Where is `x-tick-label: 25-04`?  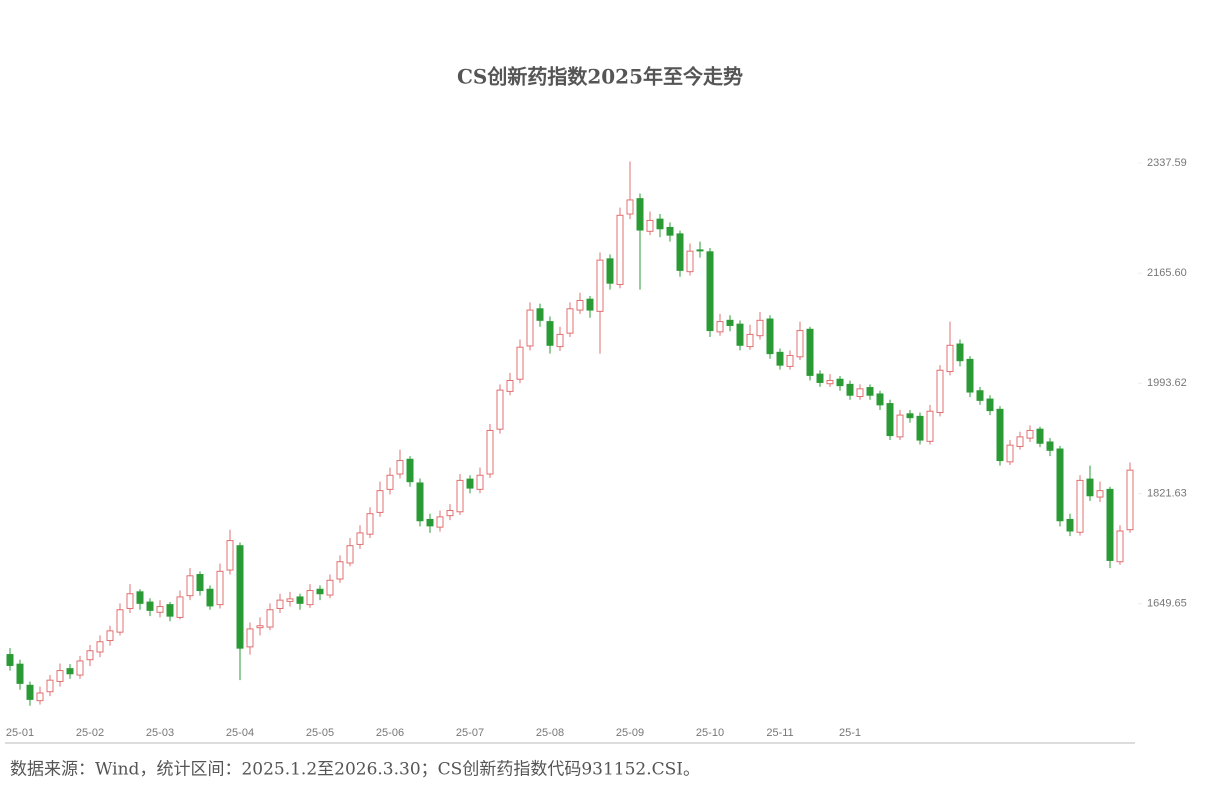
x-tick-label: 25-04 is located at coordinates (240, 733).